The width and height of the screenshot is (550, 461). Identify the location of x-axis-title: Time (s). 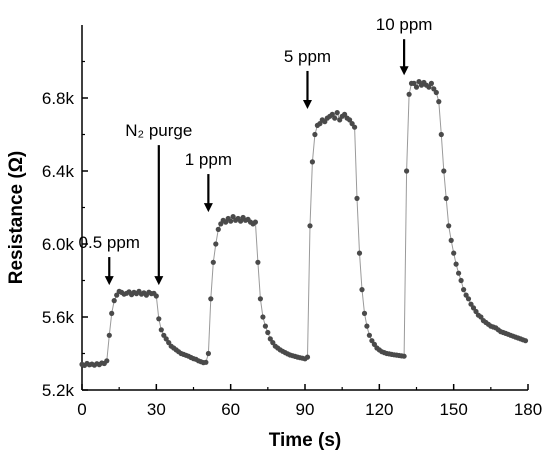
(305, 440).